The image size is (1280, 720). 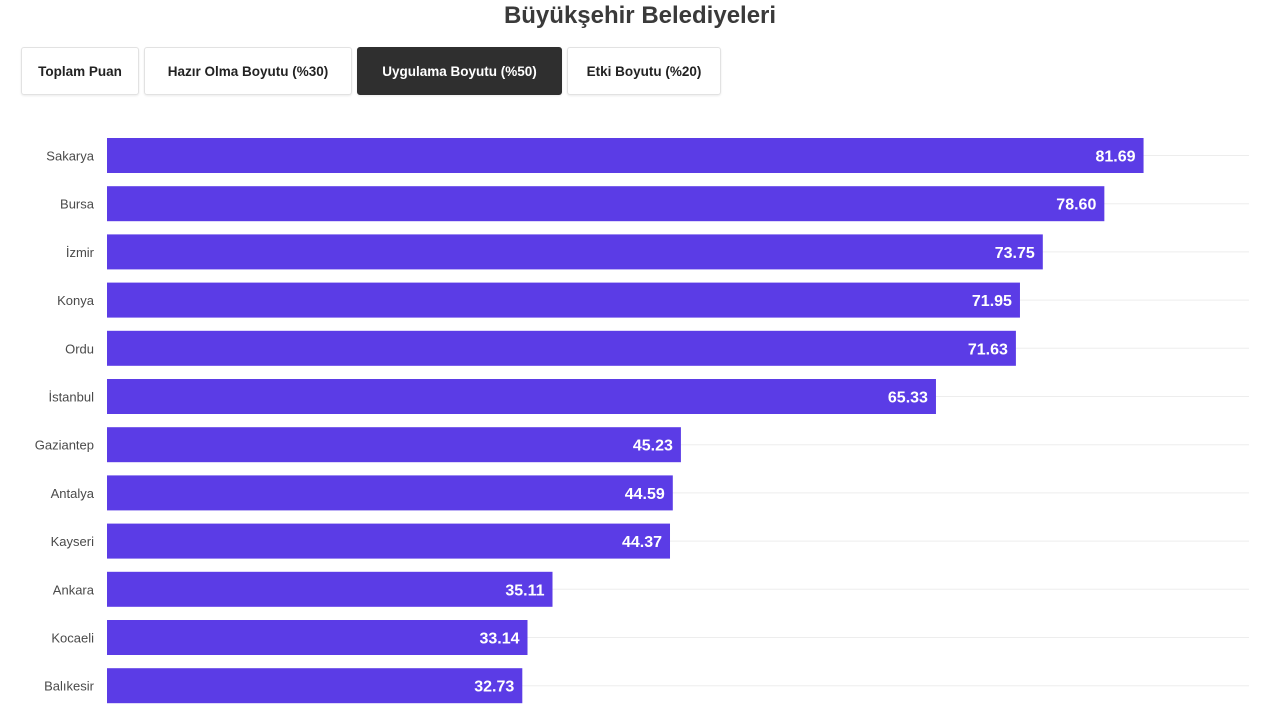 What do you see at coordinates (80, 71) in the screenshot?
I see `tab-toplam-puan: Toplam Puan` at bounding box center [80, 71].